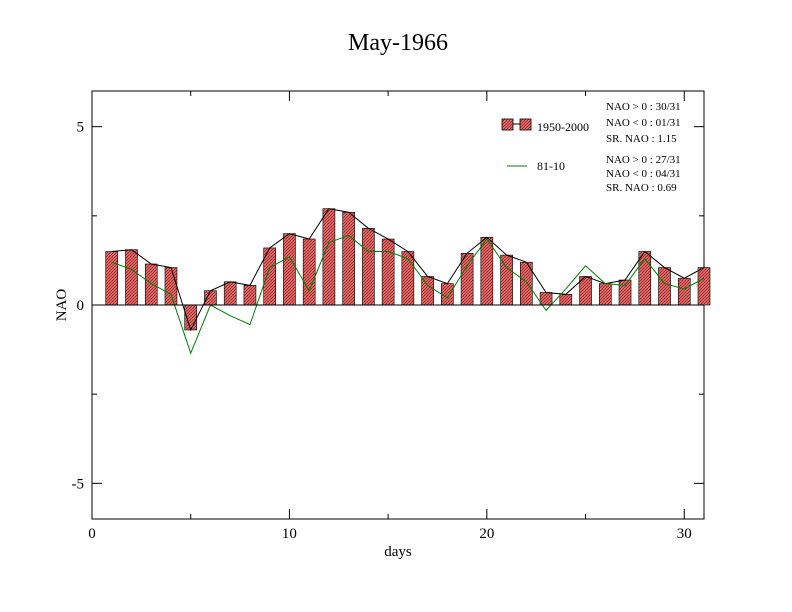 Image resolution: width=792 pixels, height=612 pixels. I want to click on y-tick-label-0: 0, so click(81, 306).